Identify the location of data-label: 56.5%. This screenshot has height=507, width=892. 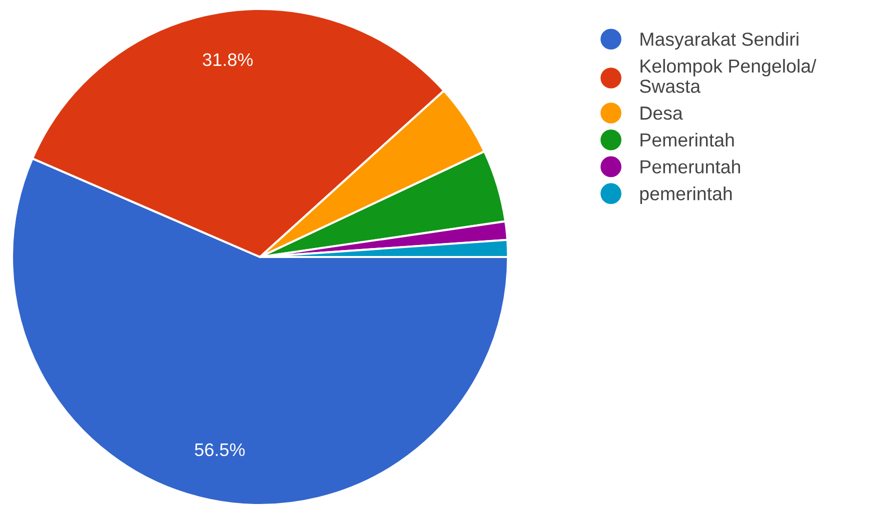
(219, 449).